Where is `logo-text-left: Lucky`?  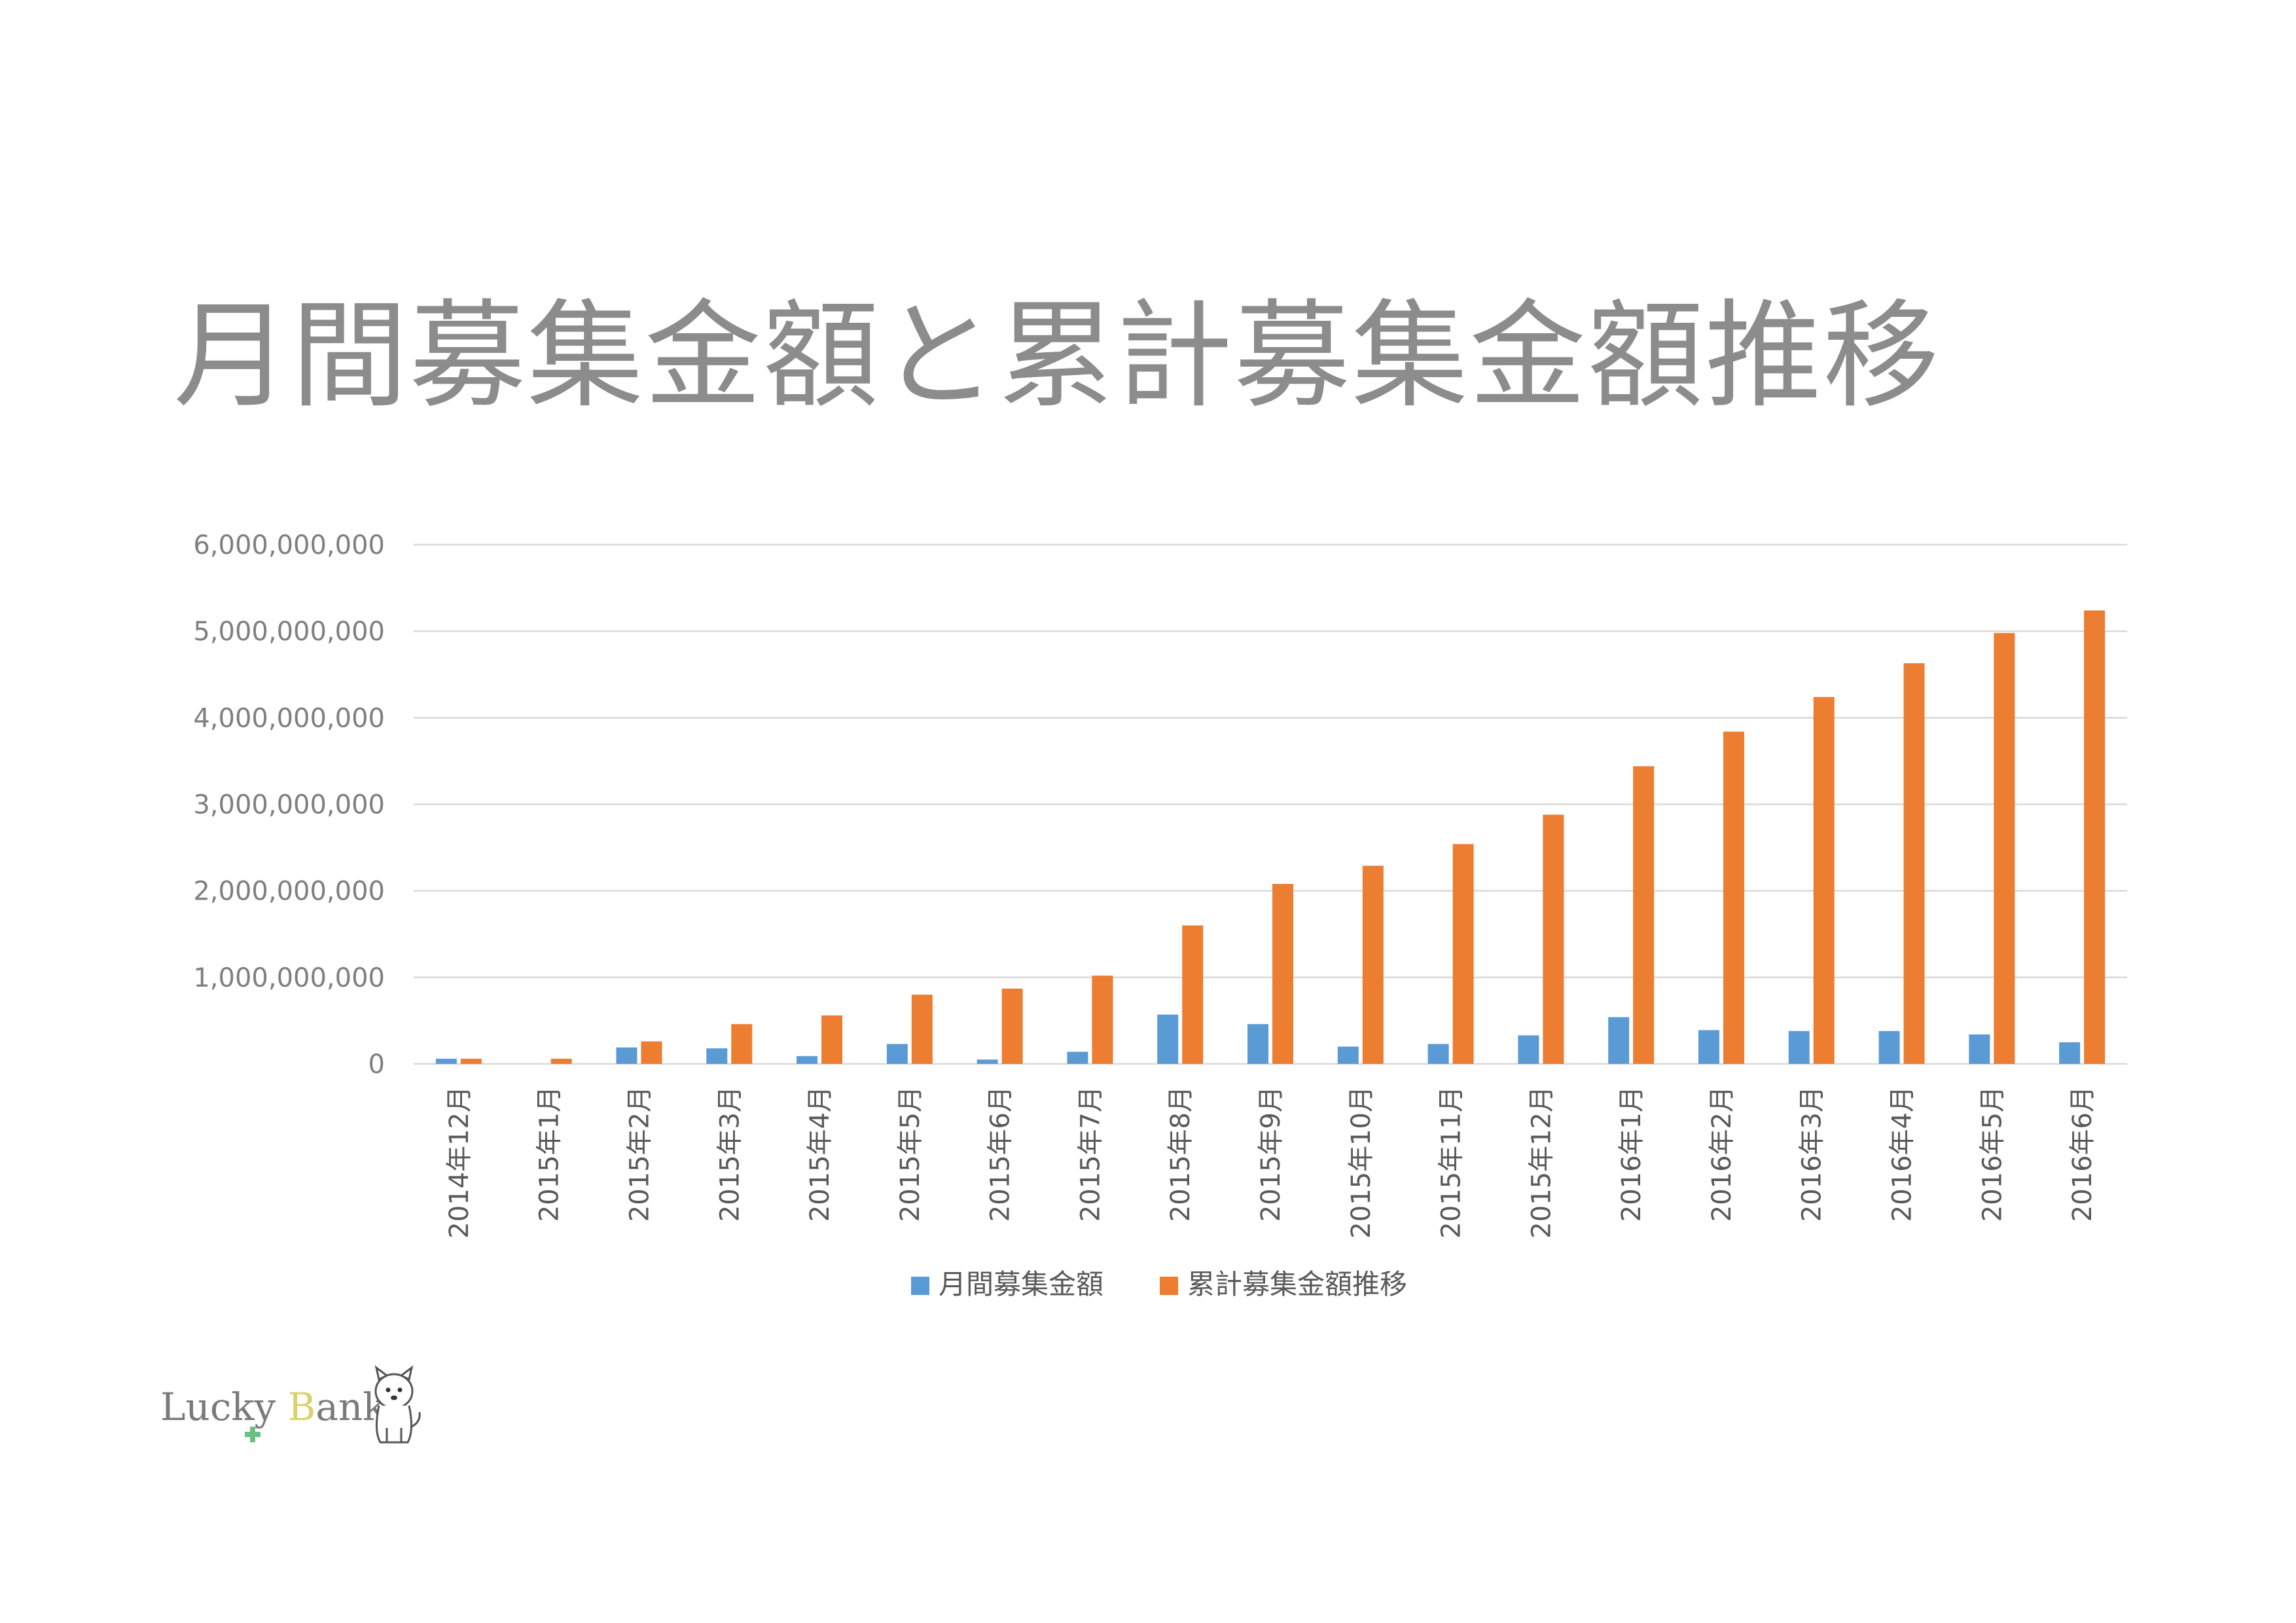
logo-text-left: Lucky is located at coordinates (224, 1407).